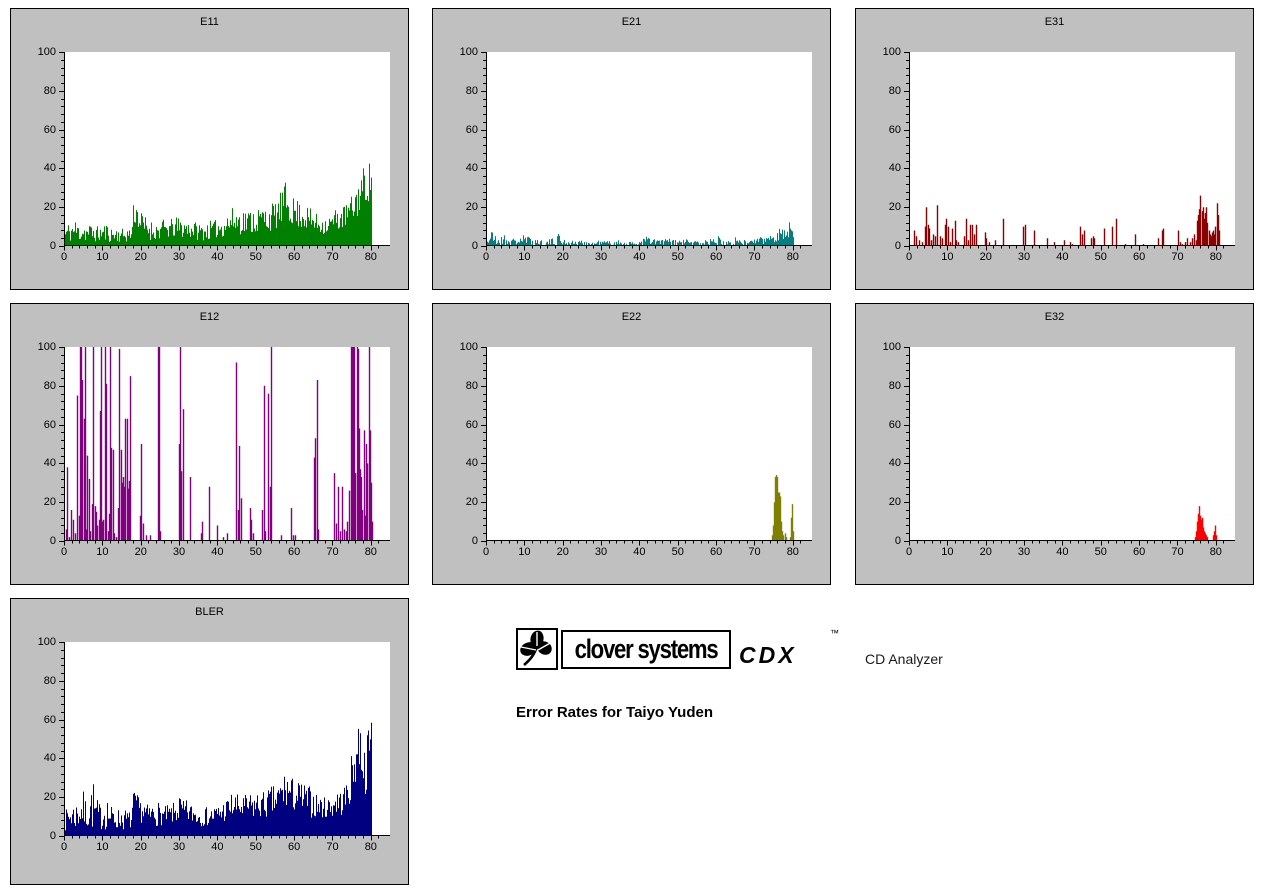  I want to click on chart-panel-e11: E11 0 20 40 60 80 100 0 10 20 30 40 50 60 70 80, so click(209, 149).